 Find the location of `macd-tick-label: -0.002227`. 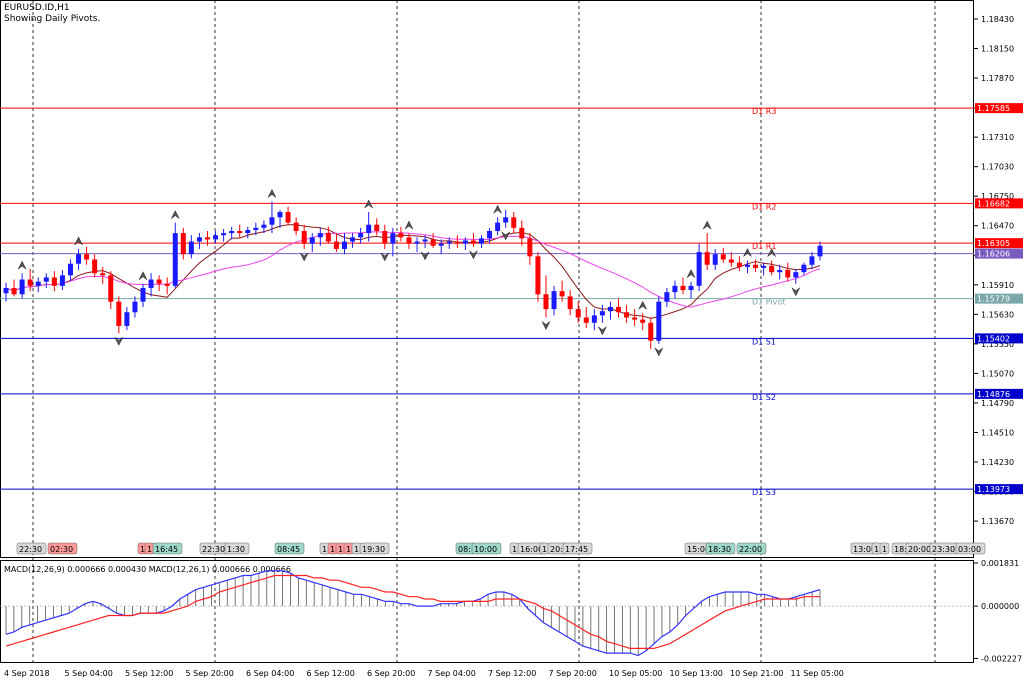

macd-tick-label: -0.002227 is located at coordinates (1001, 658).